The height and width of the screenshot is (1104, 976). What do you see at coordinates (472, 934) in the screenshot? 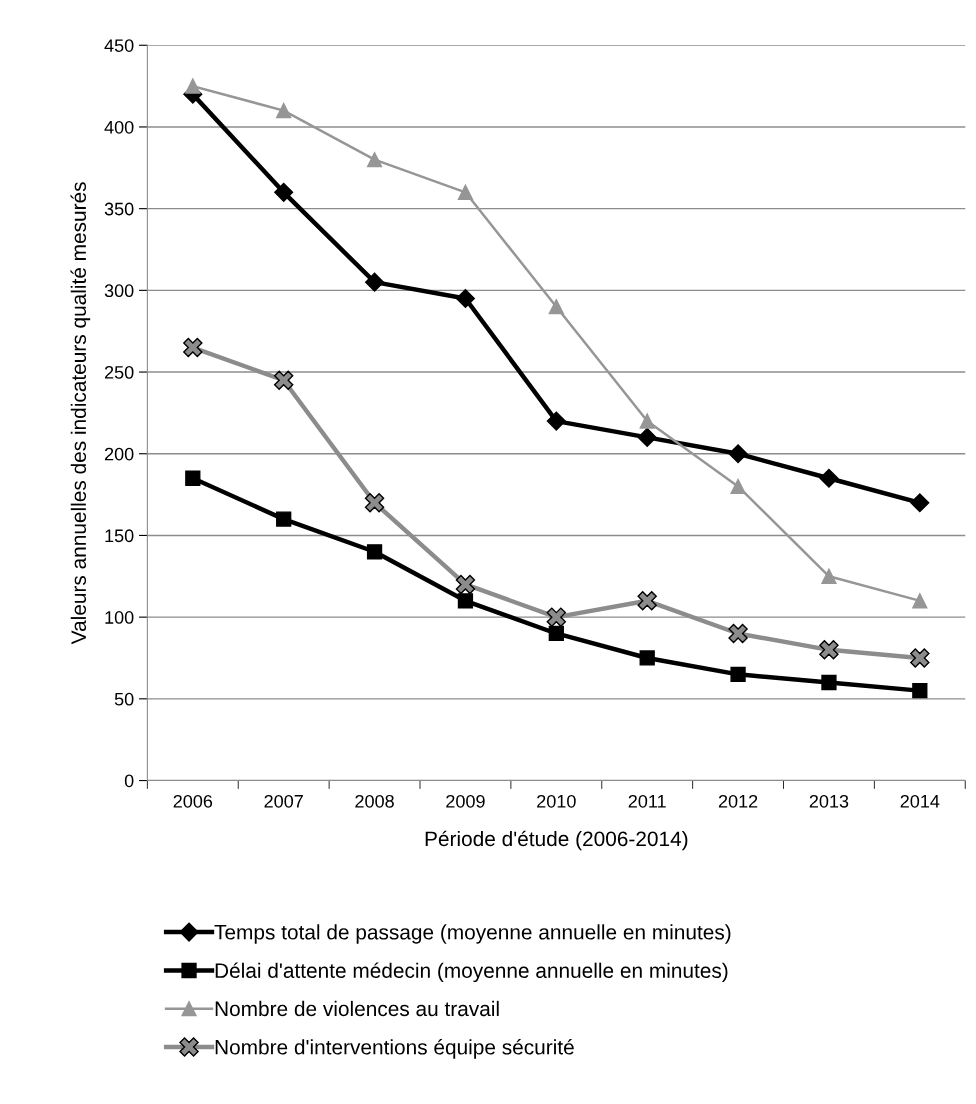
I see `legend-label: Temps total de passage (moyenne annuelle en minutes)` at bounding box center [472, 934].